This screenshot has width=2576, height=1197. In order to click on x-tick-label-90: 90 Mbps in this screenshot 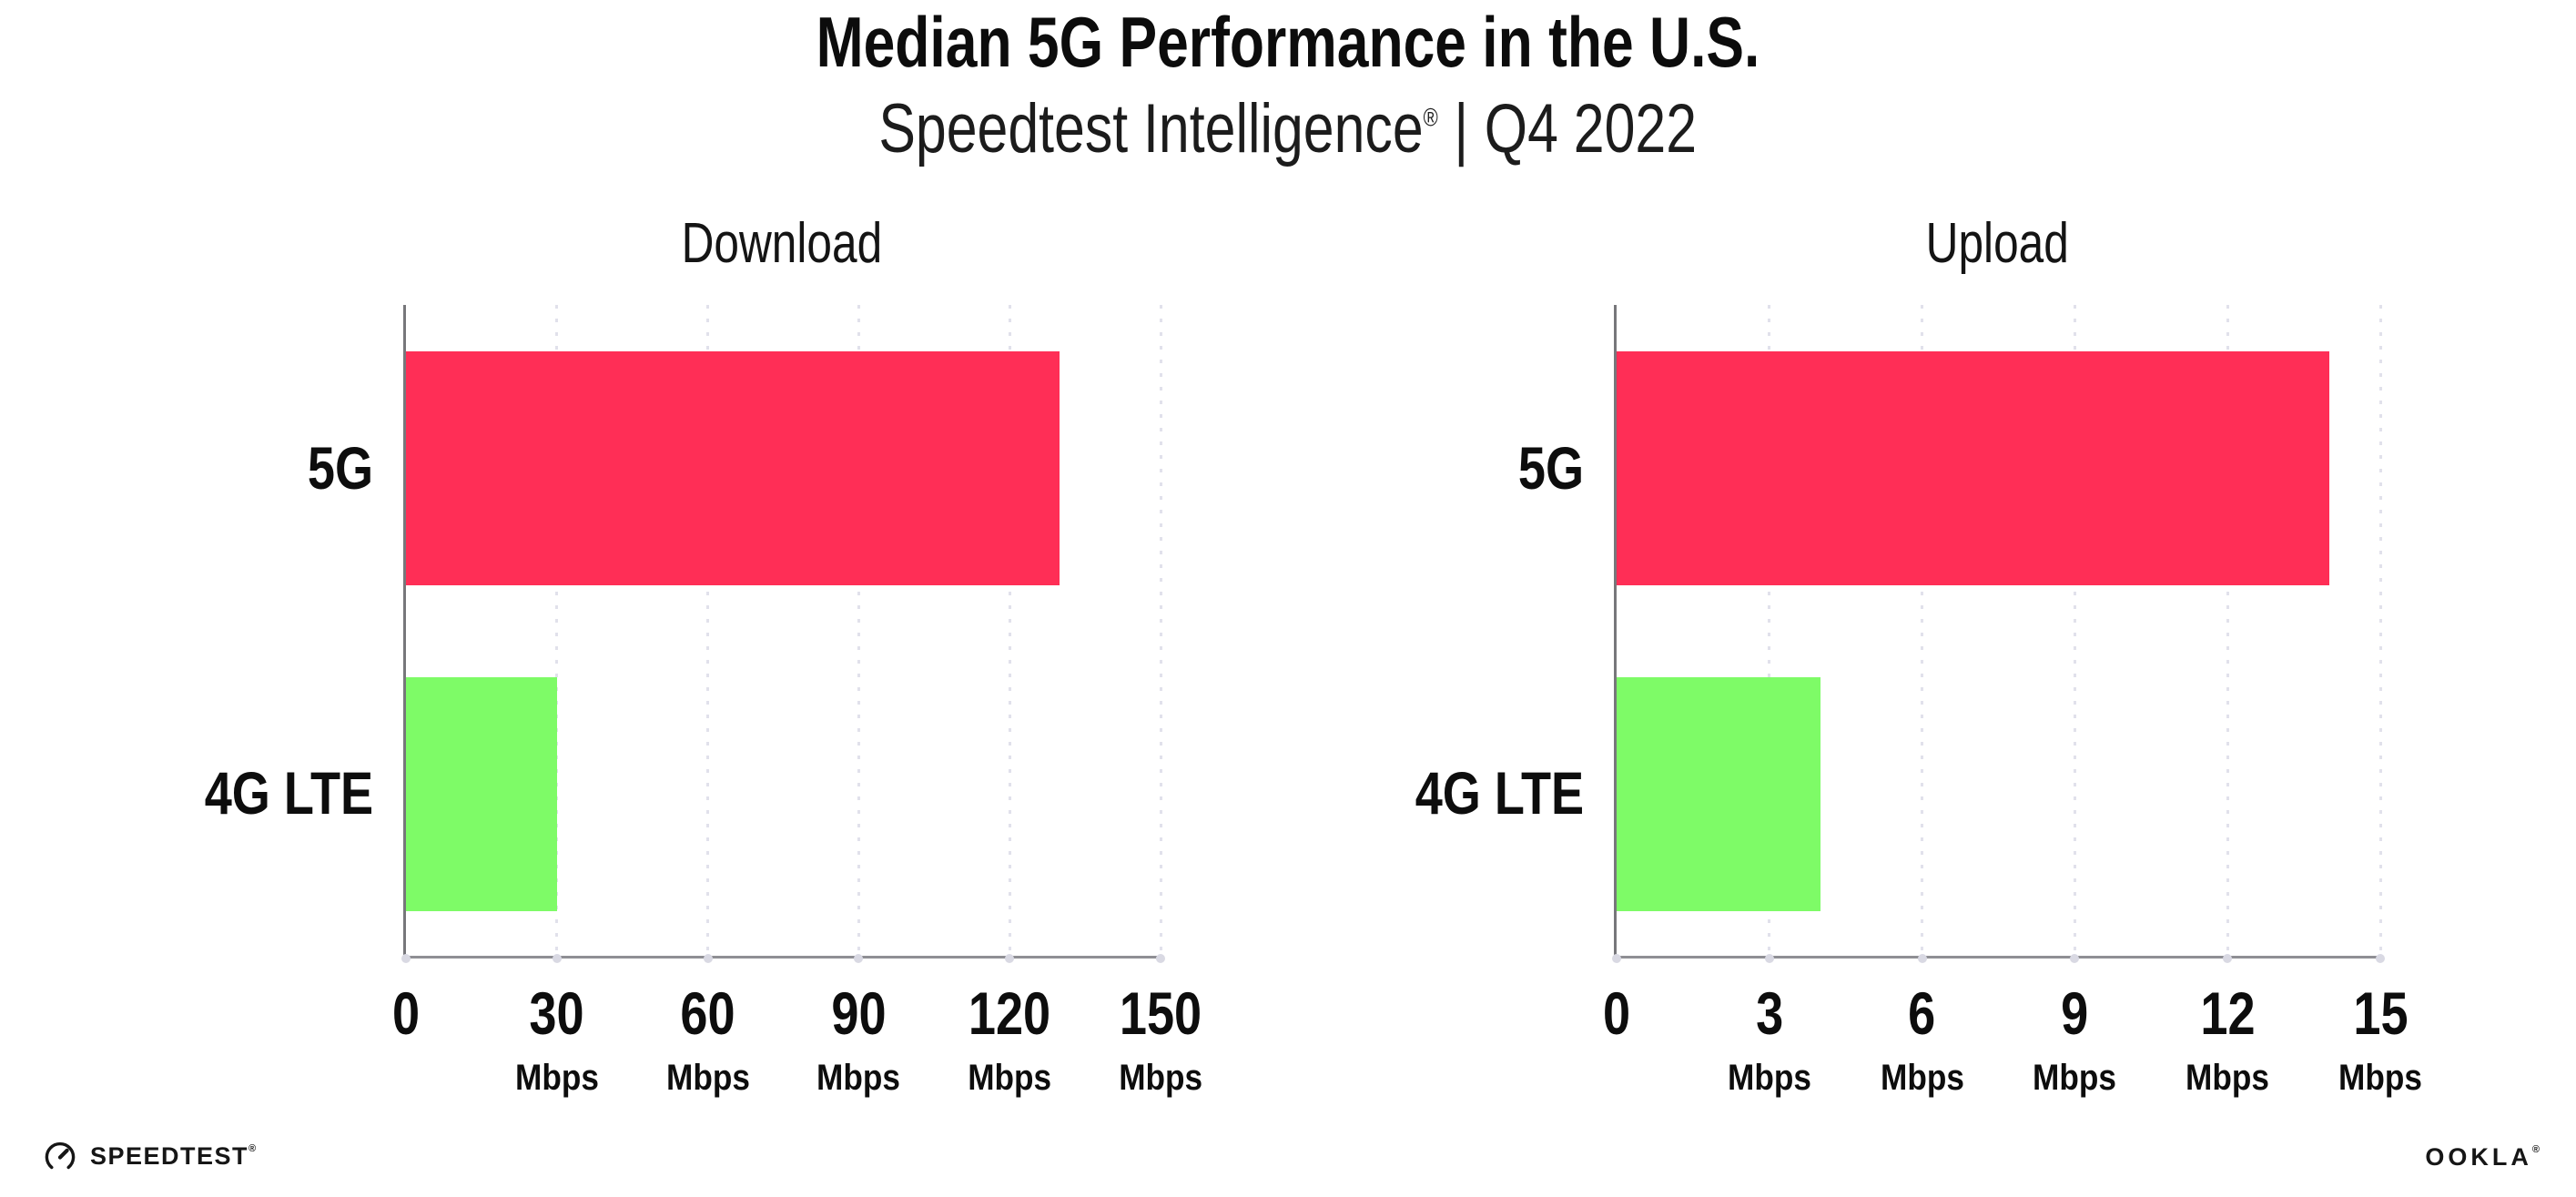, I will do `click(858, 1040)`.